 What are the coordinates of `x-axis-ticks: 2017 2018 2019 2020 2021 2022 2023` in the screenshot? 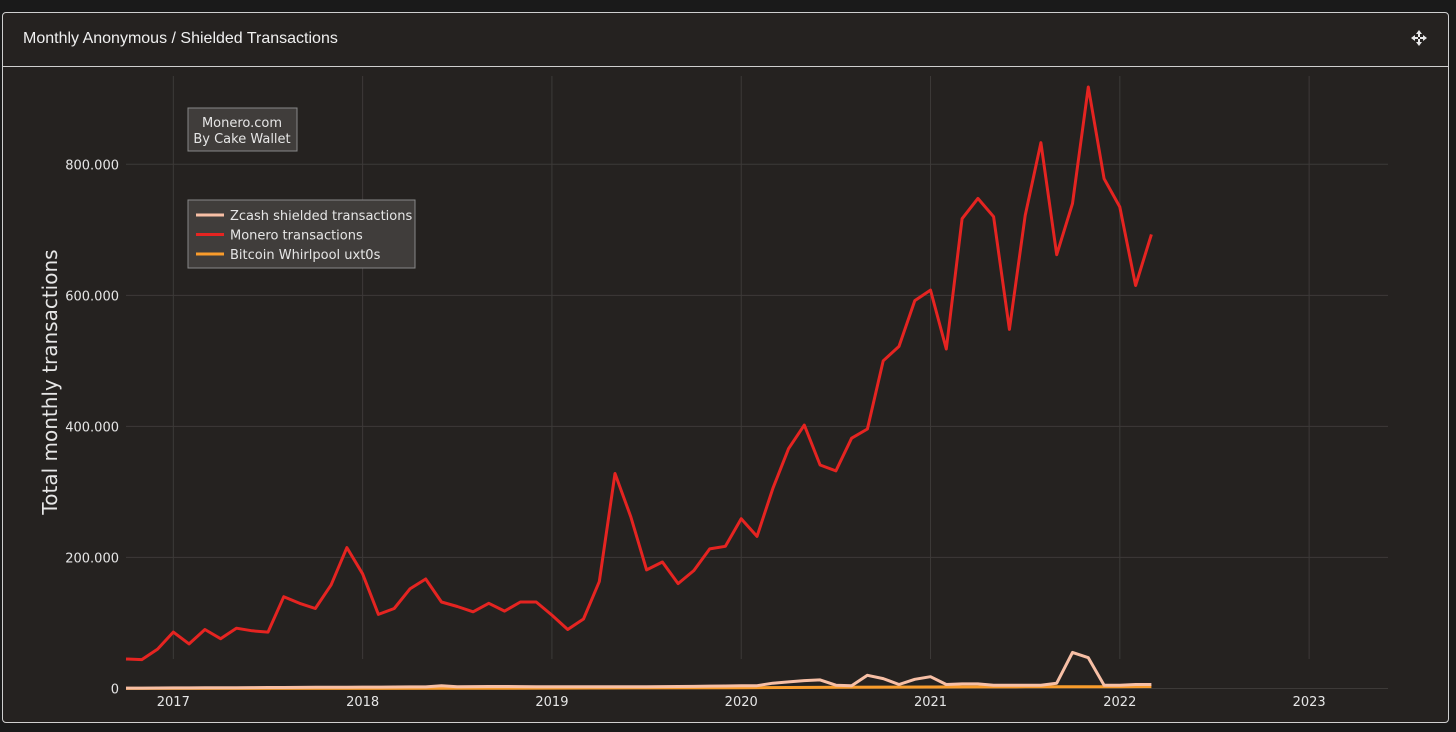 It's located at (741, 702).